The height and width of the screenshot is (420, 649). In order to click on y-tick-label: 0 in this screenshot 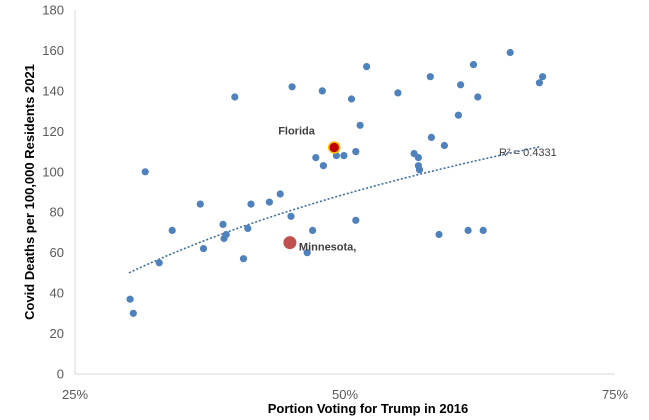, I will do `click(60, 374)`.